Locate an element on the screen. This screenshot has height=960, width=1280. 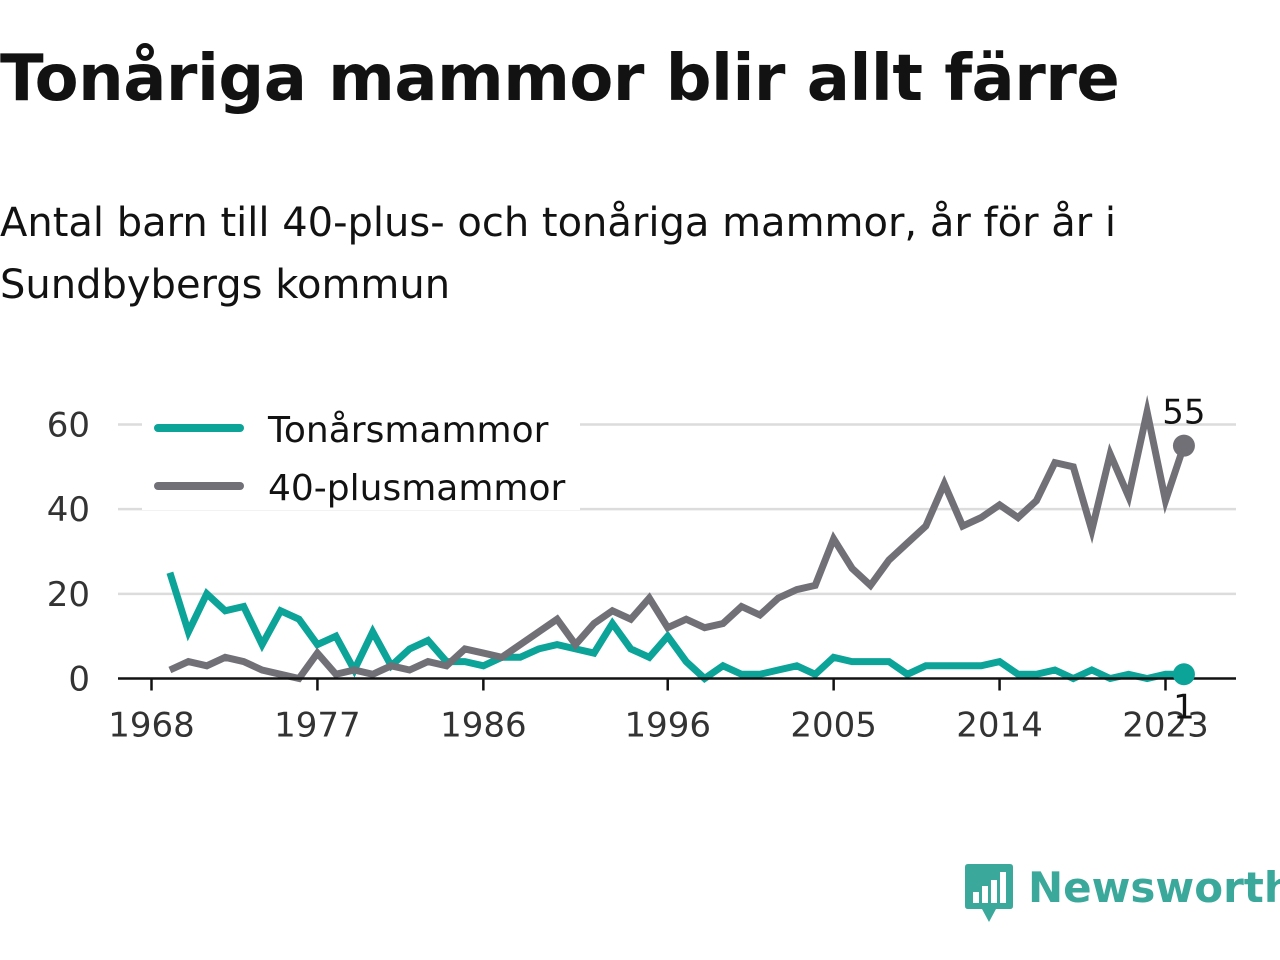
end-label-teen: 1 is located at coordinates (1184, 707).